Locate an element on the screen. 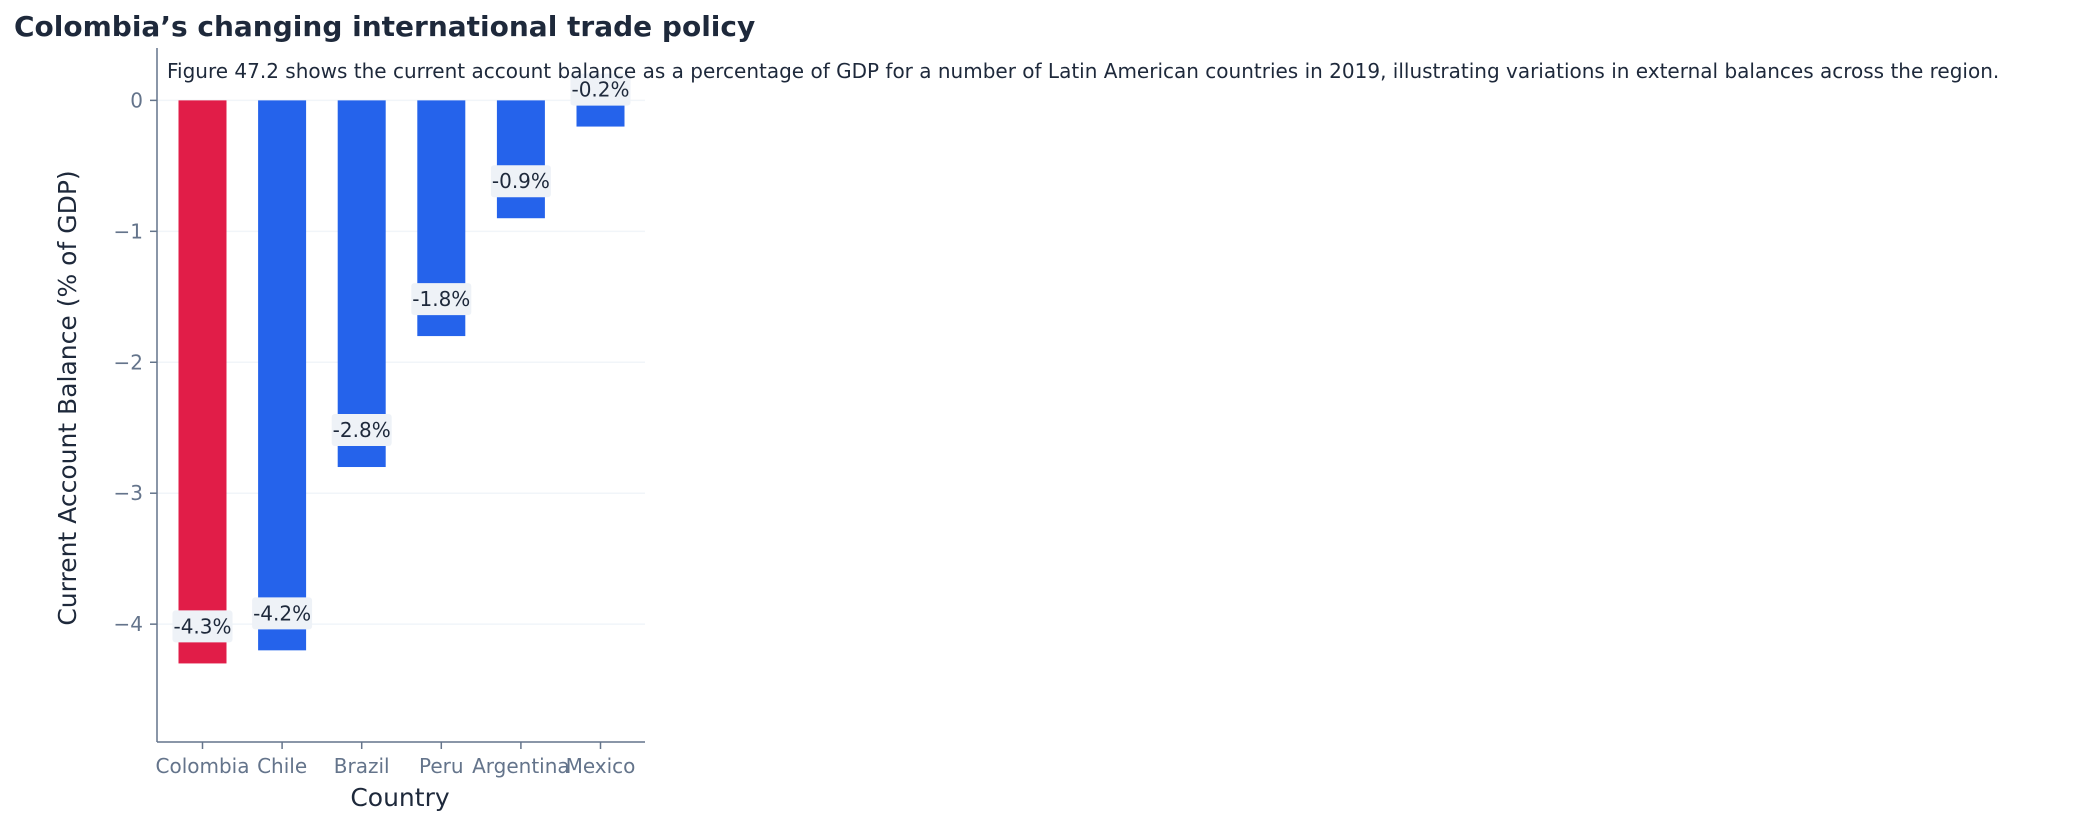 The image size is (2091, 825). data-label: -0.2% is located at coordinates (600, 90).